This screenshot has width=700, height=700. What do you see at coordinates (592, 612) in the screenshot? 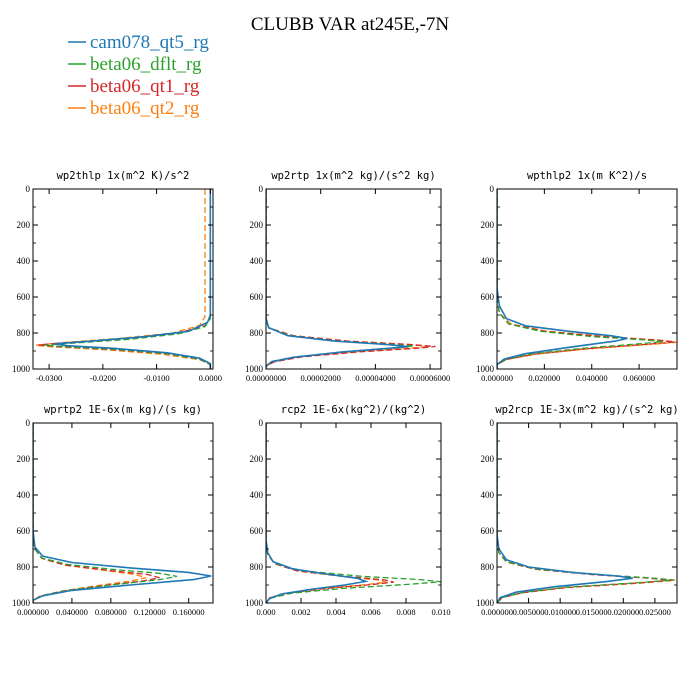
I see `x-tick-label: 0.015000` at bounding box center [592, 612].